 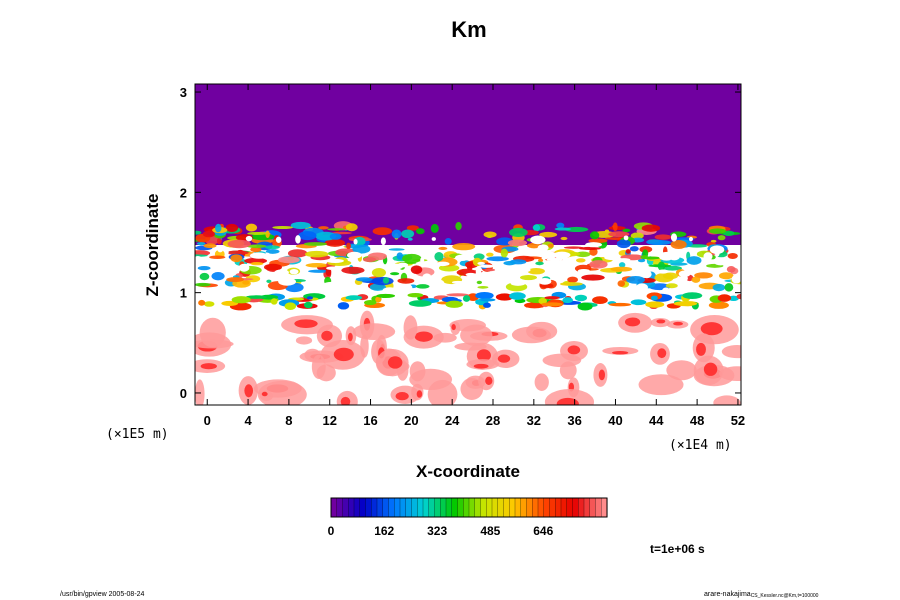 I want to click on x-tick-label: 0, so click(x=207, y=420).